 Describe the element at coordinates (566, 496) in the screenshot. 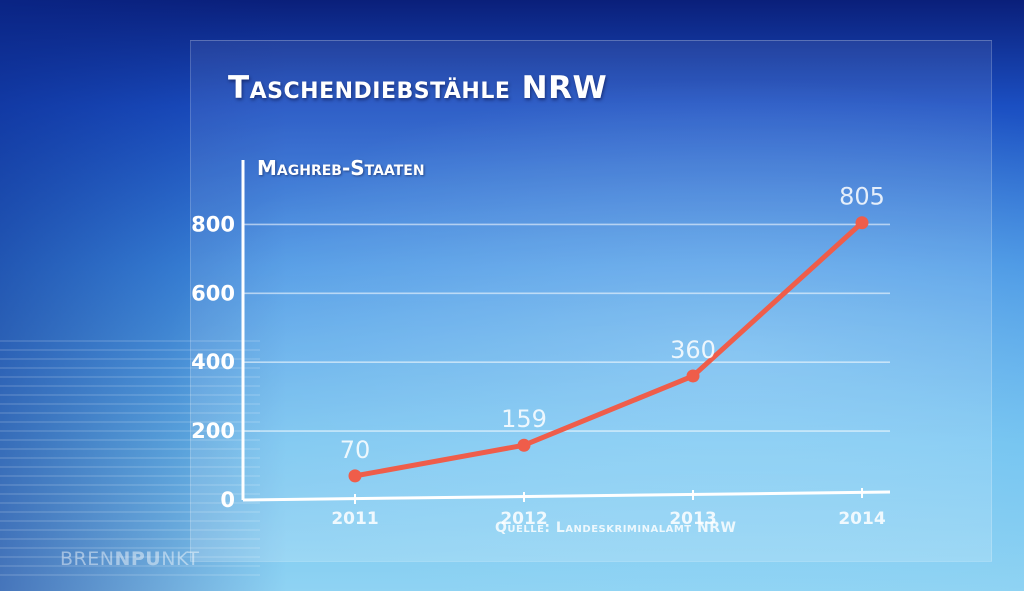

I see `x-axis` at that location.